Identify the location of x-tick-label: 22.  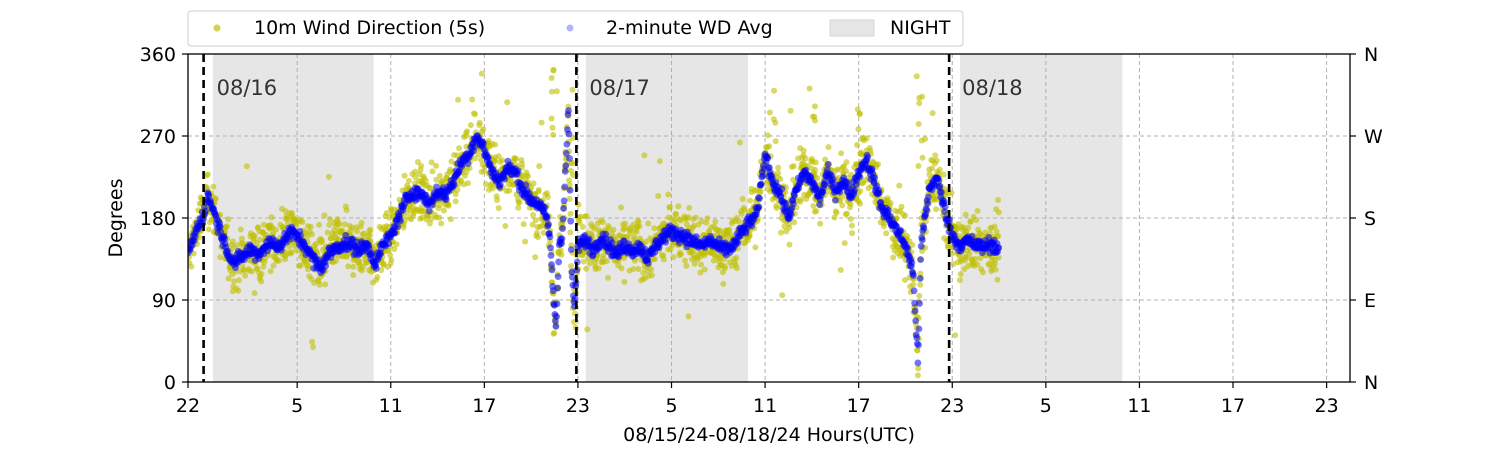
(188, 406).